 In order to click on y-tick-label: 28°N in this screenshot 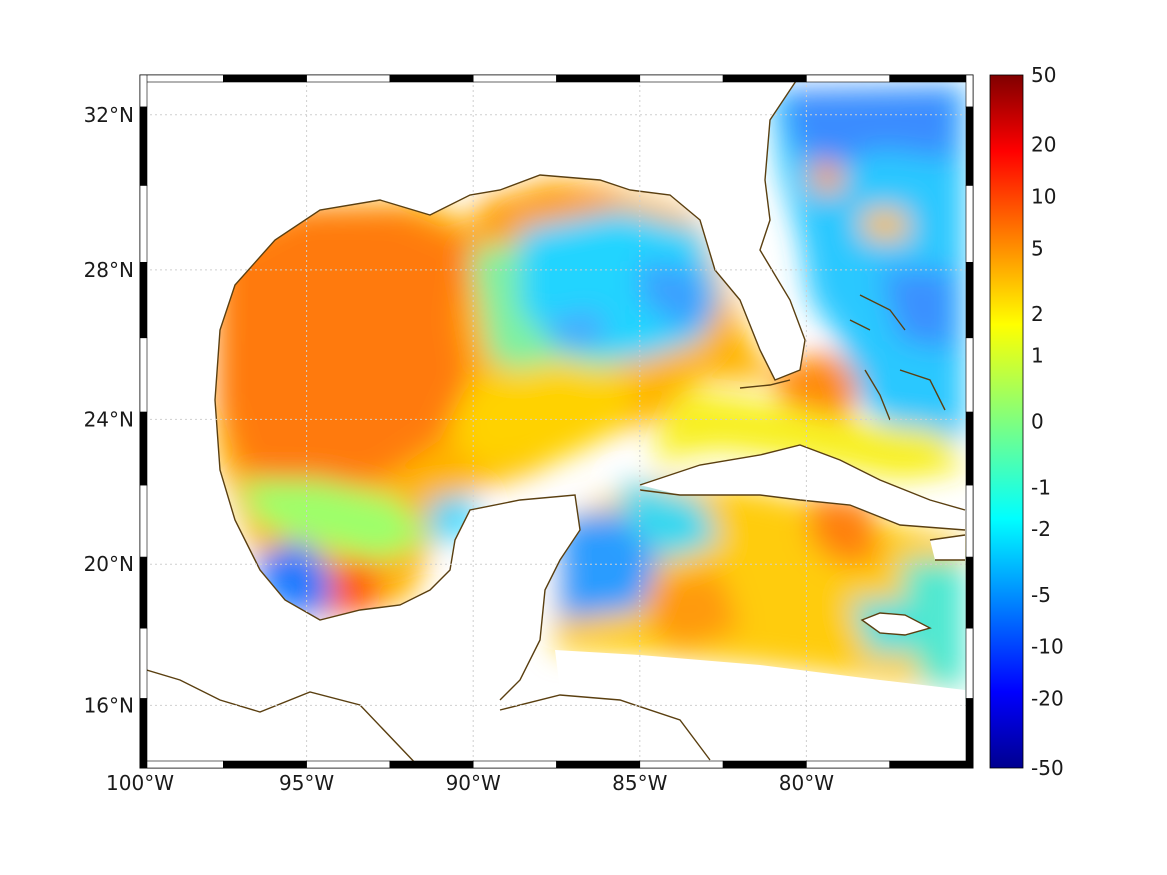, I will do `click(109, 270)`.